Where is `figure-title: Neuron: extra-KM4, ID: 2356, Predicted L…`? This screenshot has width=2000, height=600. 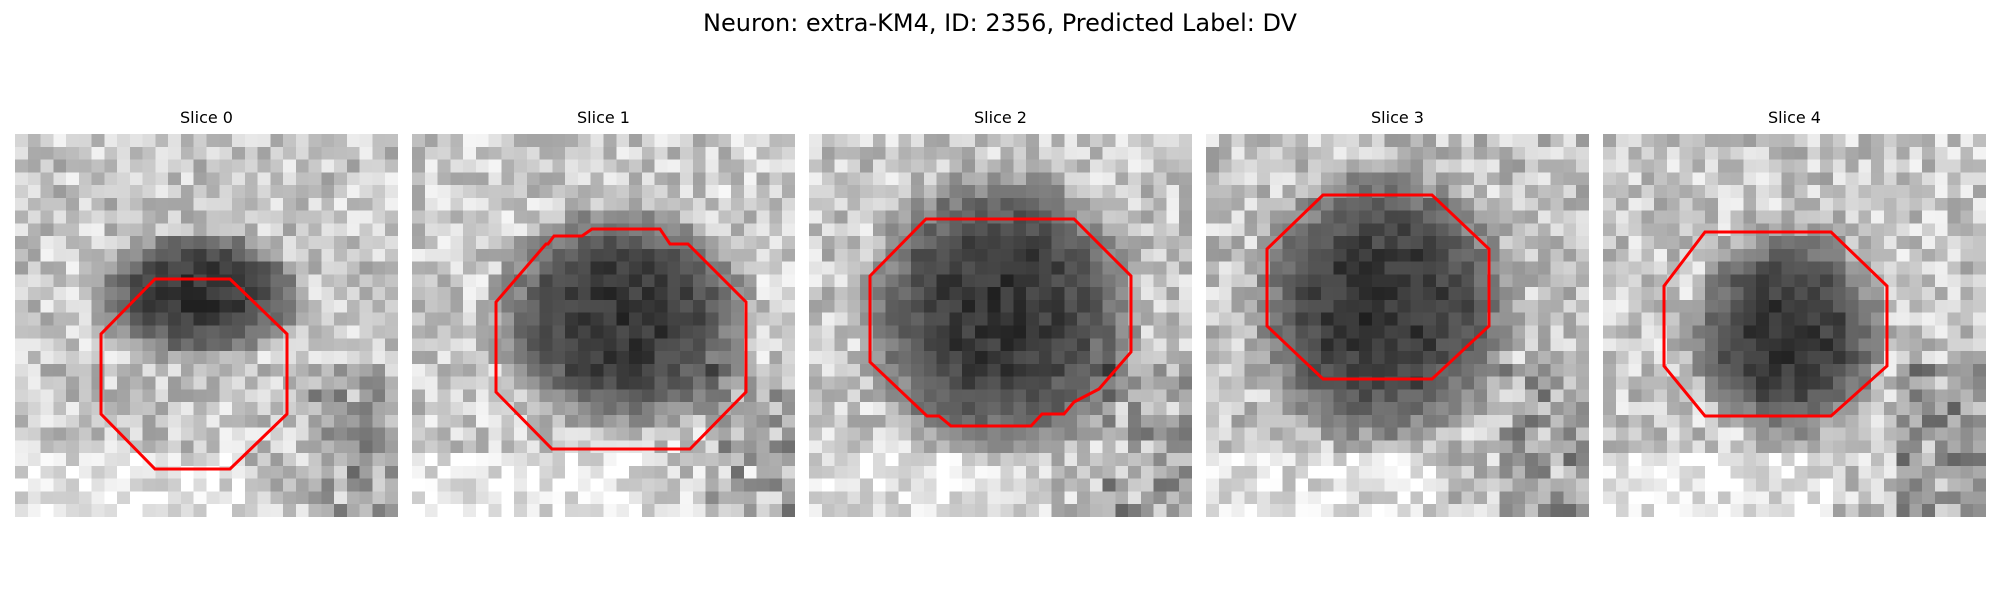 figure-title: Neuron: extra-KM4, ID: 2356, Predicted L… is located at coordinates (1000, 23).